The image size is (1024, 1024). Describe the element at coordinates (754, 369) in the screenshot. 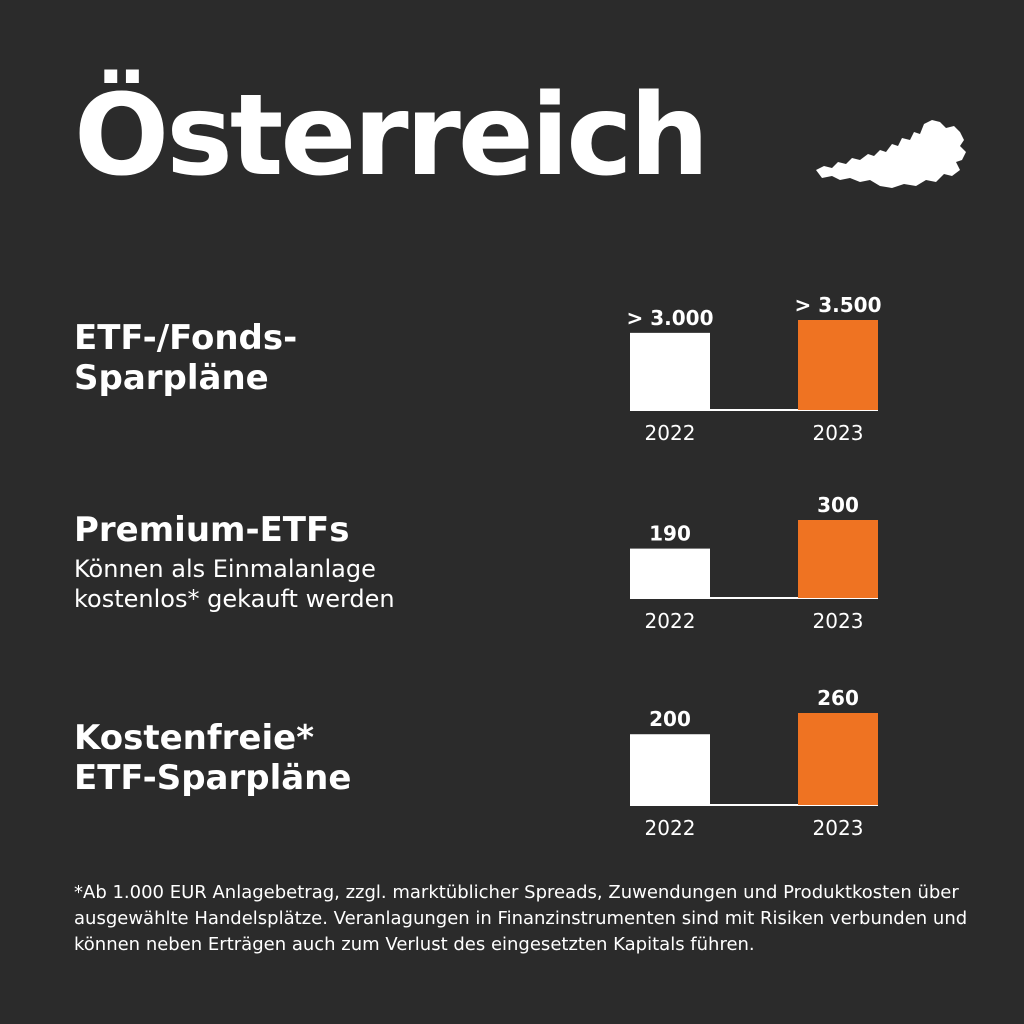

I see `bar-chart-etf-fonds: > 3.000 2022 > 3.500 2023` at that location.